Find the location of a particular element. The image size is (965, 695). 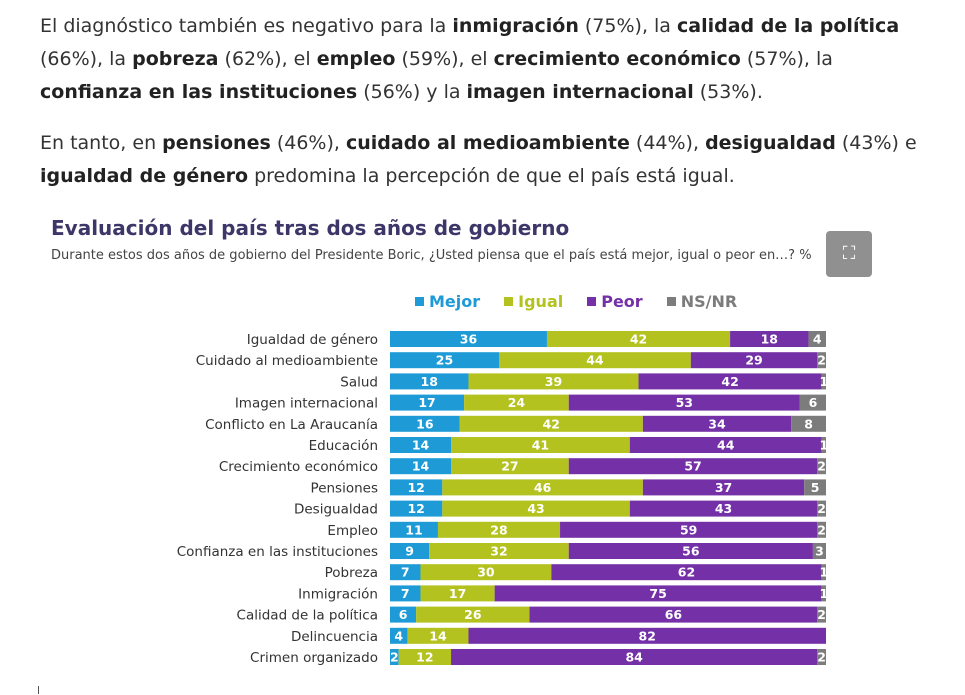

category-label: Delincuencia is located at coordinates (334, 637).